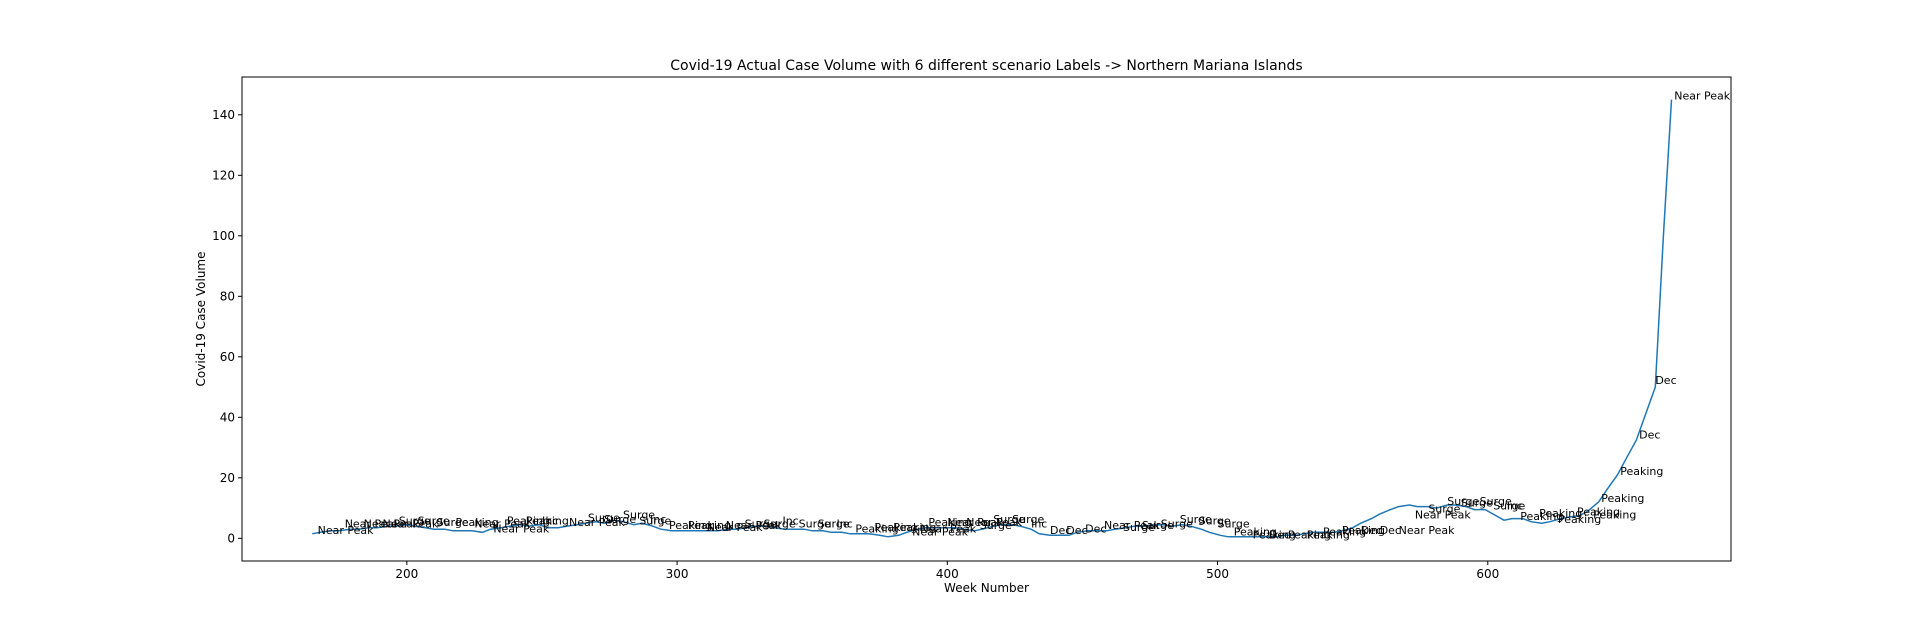  I want to click on x-tick-label: 300, so click(677, 574).